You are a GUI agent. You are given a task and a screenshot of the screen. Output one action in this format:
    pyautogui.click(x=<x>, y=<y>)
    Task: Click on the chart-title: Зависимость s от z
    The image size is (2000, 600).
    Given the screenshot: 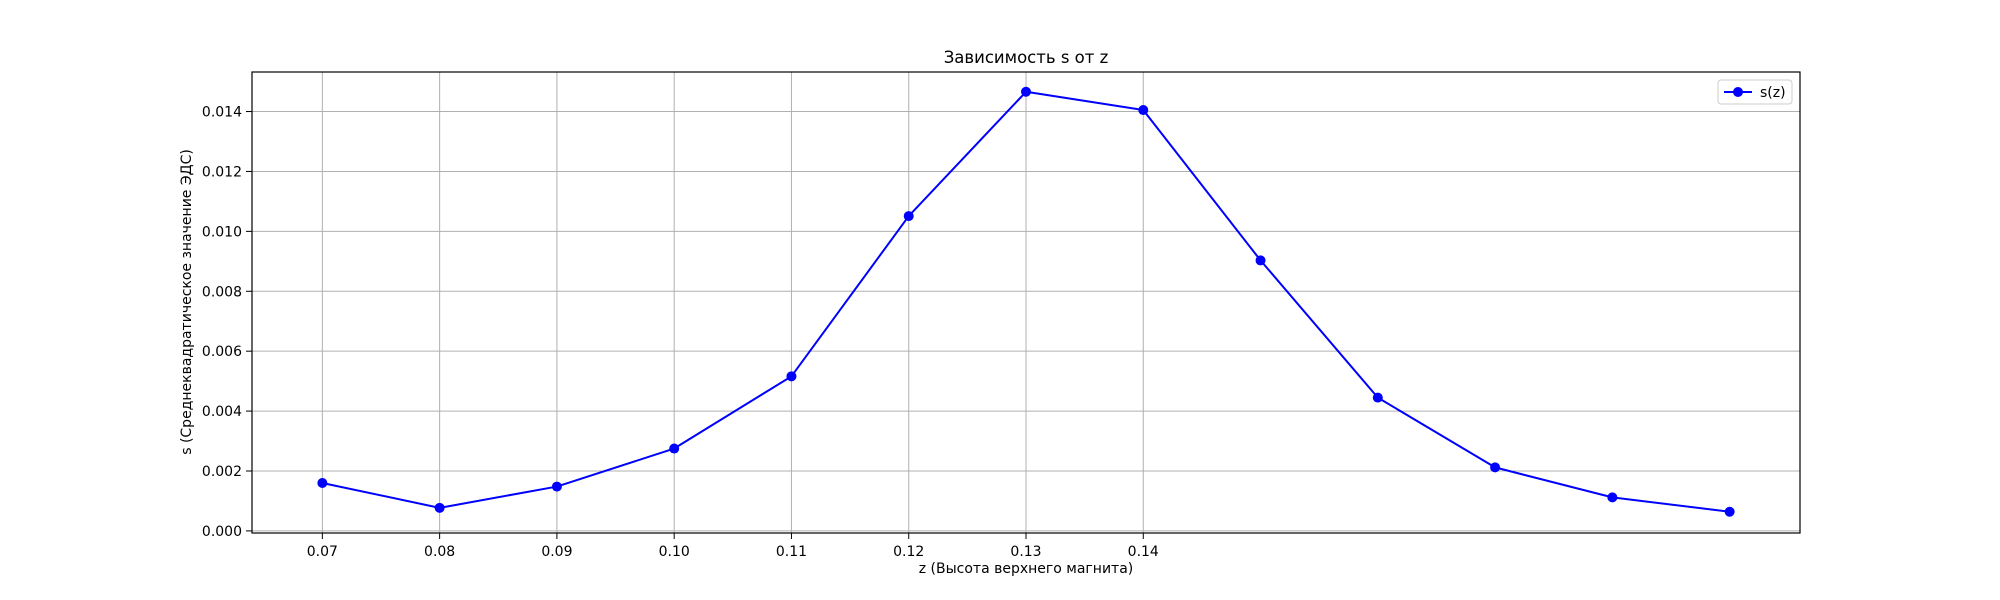 What is the action you would take?
    pyautogui.click(x=1026, y=57)
    